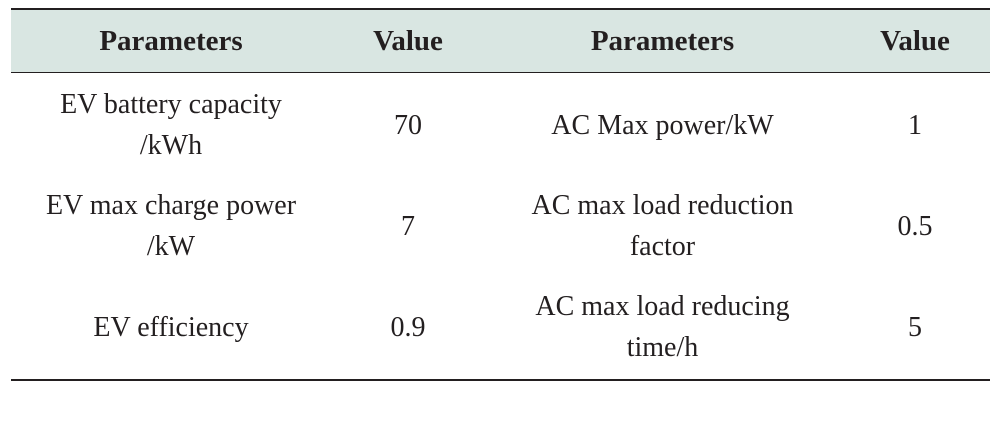 The width and height of the screenshot is (997, 425). Describe the element at coordinates (662, 226) in the screenshot. I see `param-cell: AC max load reduction factor` at that location.